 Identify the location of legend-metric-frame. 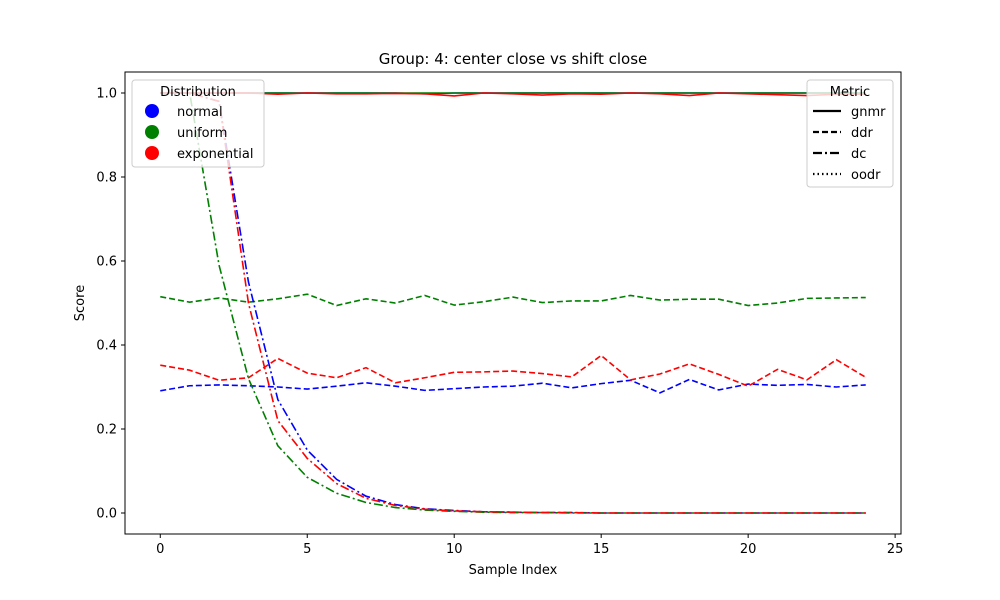
(850, 133).